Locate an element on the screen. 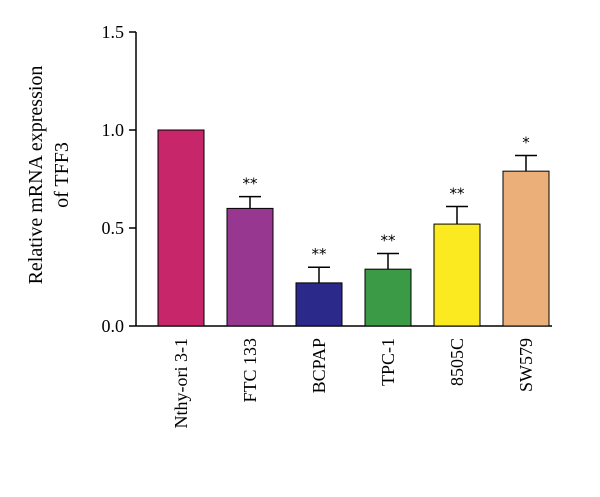  y-tick-label-1: 0.5 is located at coordinates (113, 228).